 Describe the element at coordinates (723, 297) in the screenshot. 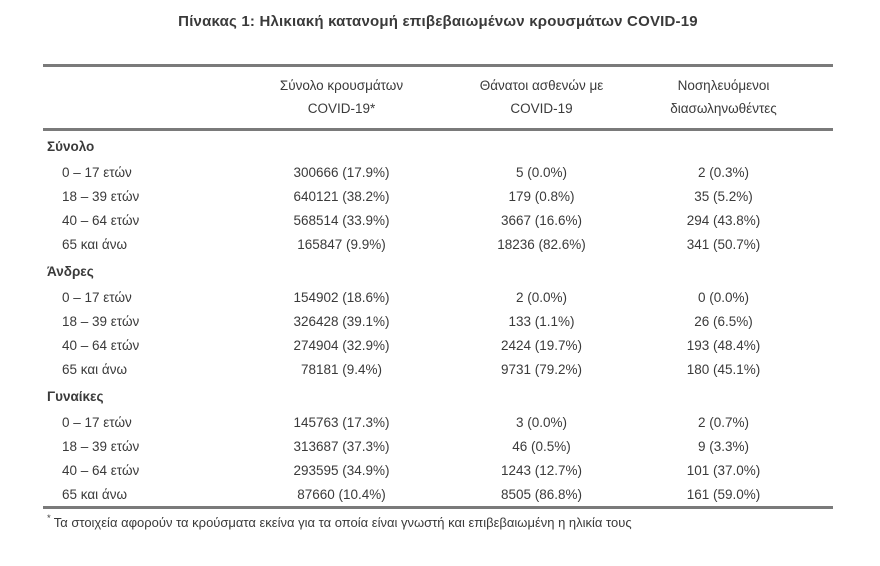

I see `intubated-cell: 0 (0.0%)` at that location.